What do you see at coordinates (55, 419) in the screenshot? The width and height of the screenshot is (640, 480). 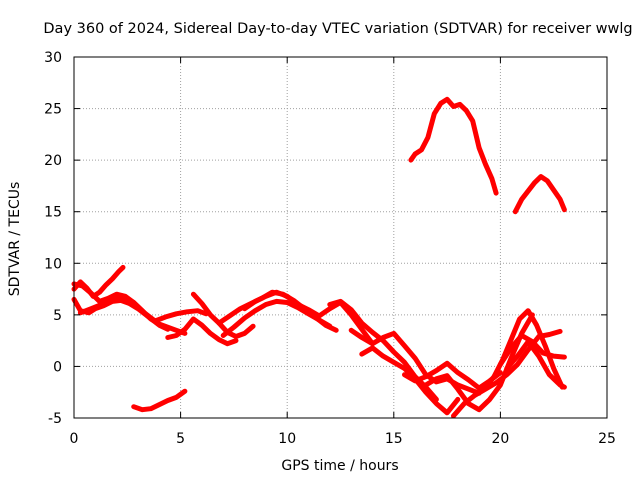 I see `y-tick-label: -5` at bounding box center [55, 419].